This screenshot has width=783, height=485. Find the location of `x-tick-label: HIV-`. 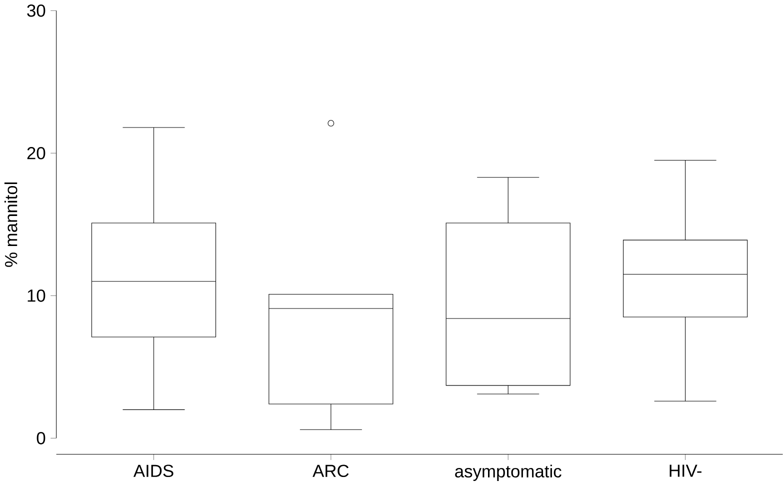

x-tick-label: HIV- is located at coordinates (686, 470).